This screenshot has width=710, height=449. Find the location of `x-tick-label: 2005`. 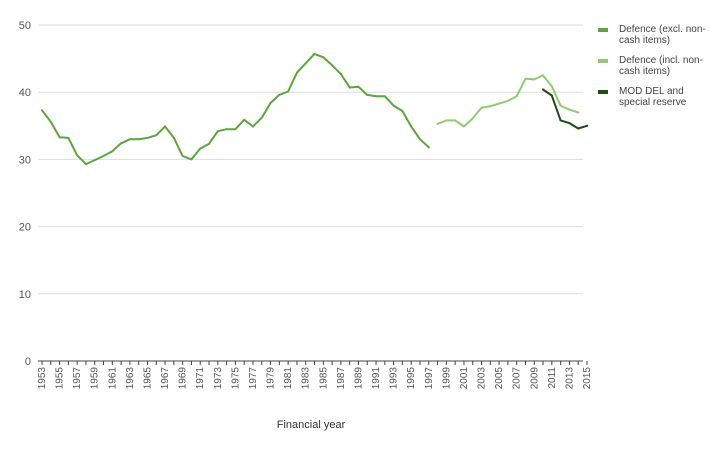

x-tick-label: 2005 is located at coordinates (499, 378).